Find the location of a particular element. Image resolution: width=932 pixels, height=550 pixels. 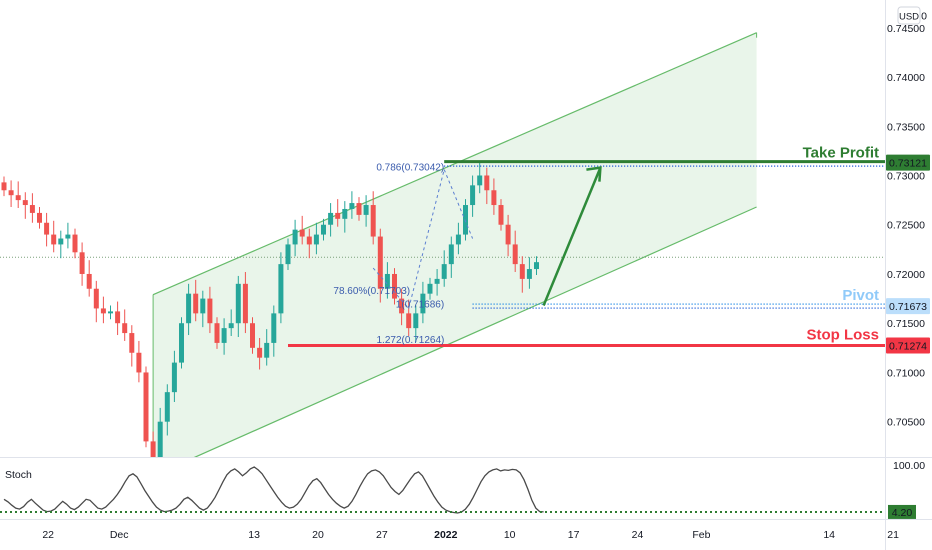

currency-button: USD is located at coordinates (909, 15).